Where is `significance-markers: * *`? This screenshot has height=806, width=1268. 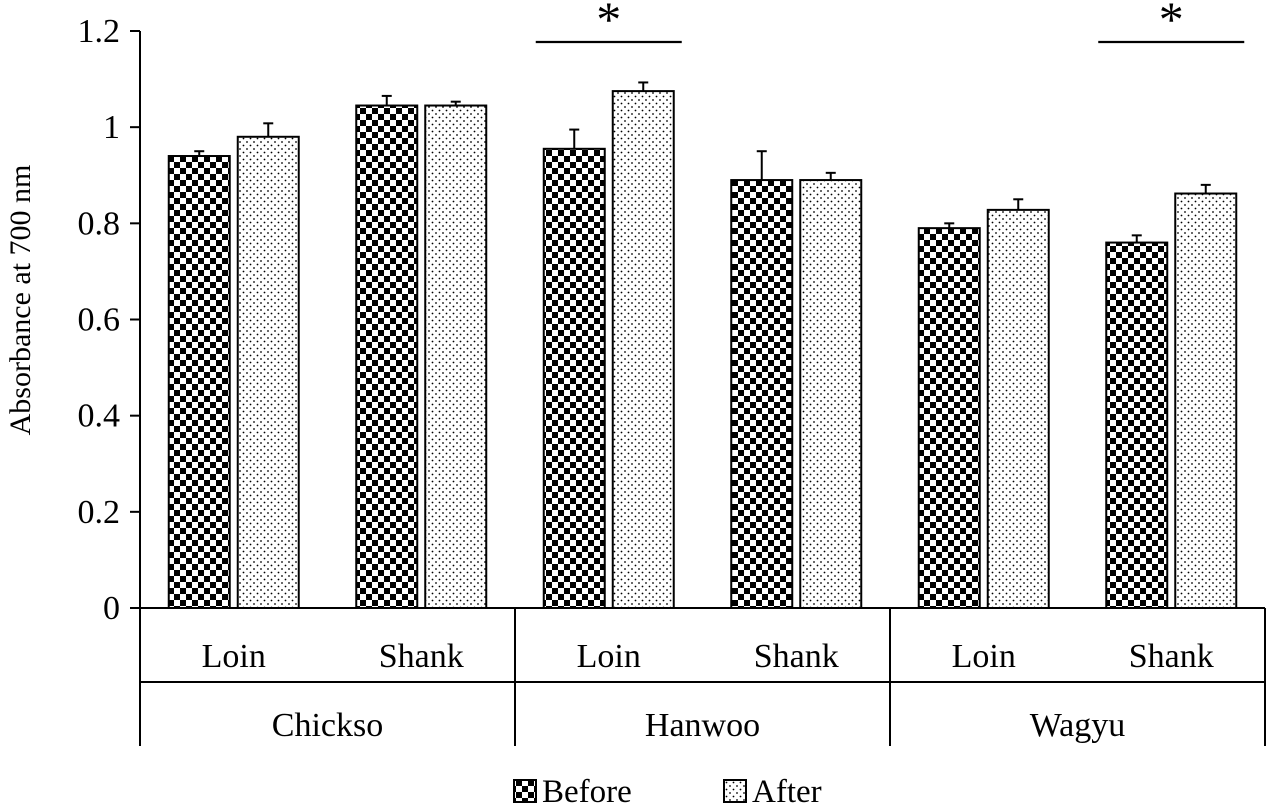 significance-markers: * * is located at coordinates (890, 23).